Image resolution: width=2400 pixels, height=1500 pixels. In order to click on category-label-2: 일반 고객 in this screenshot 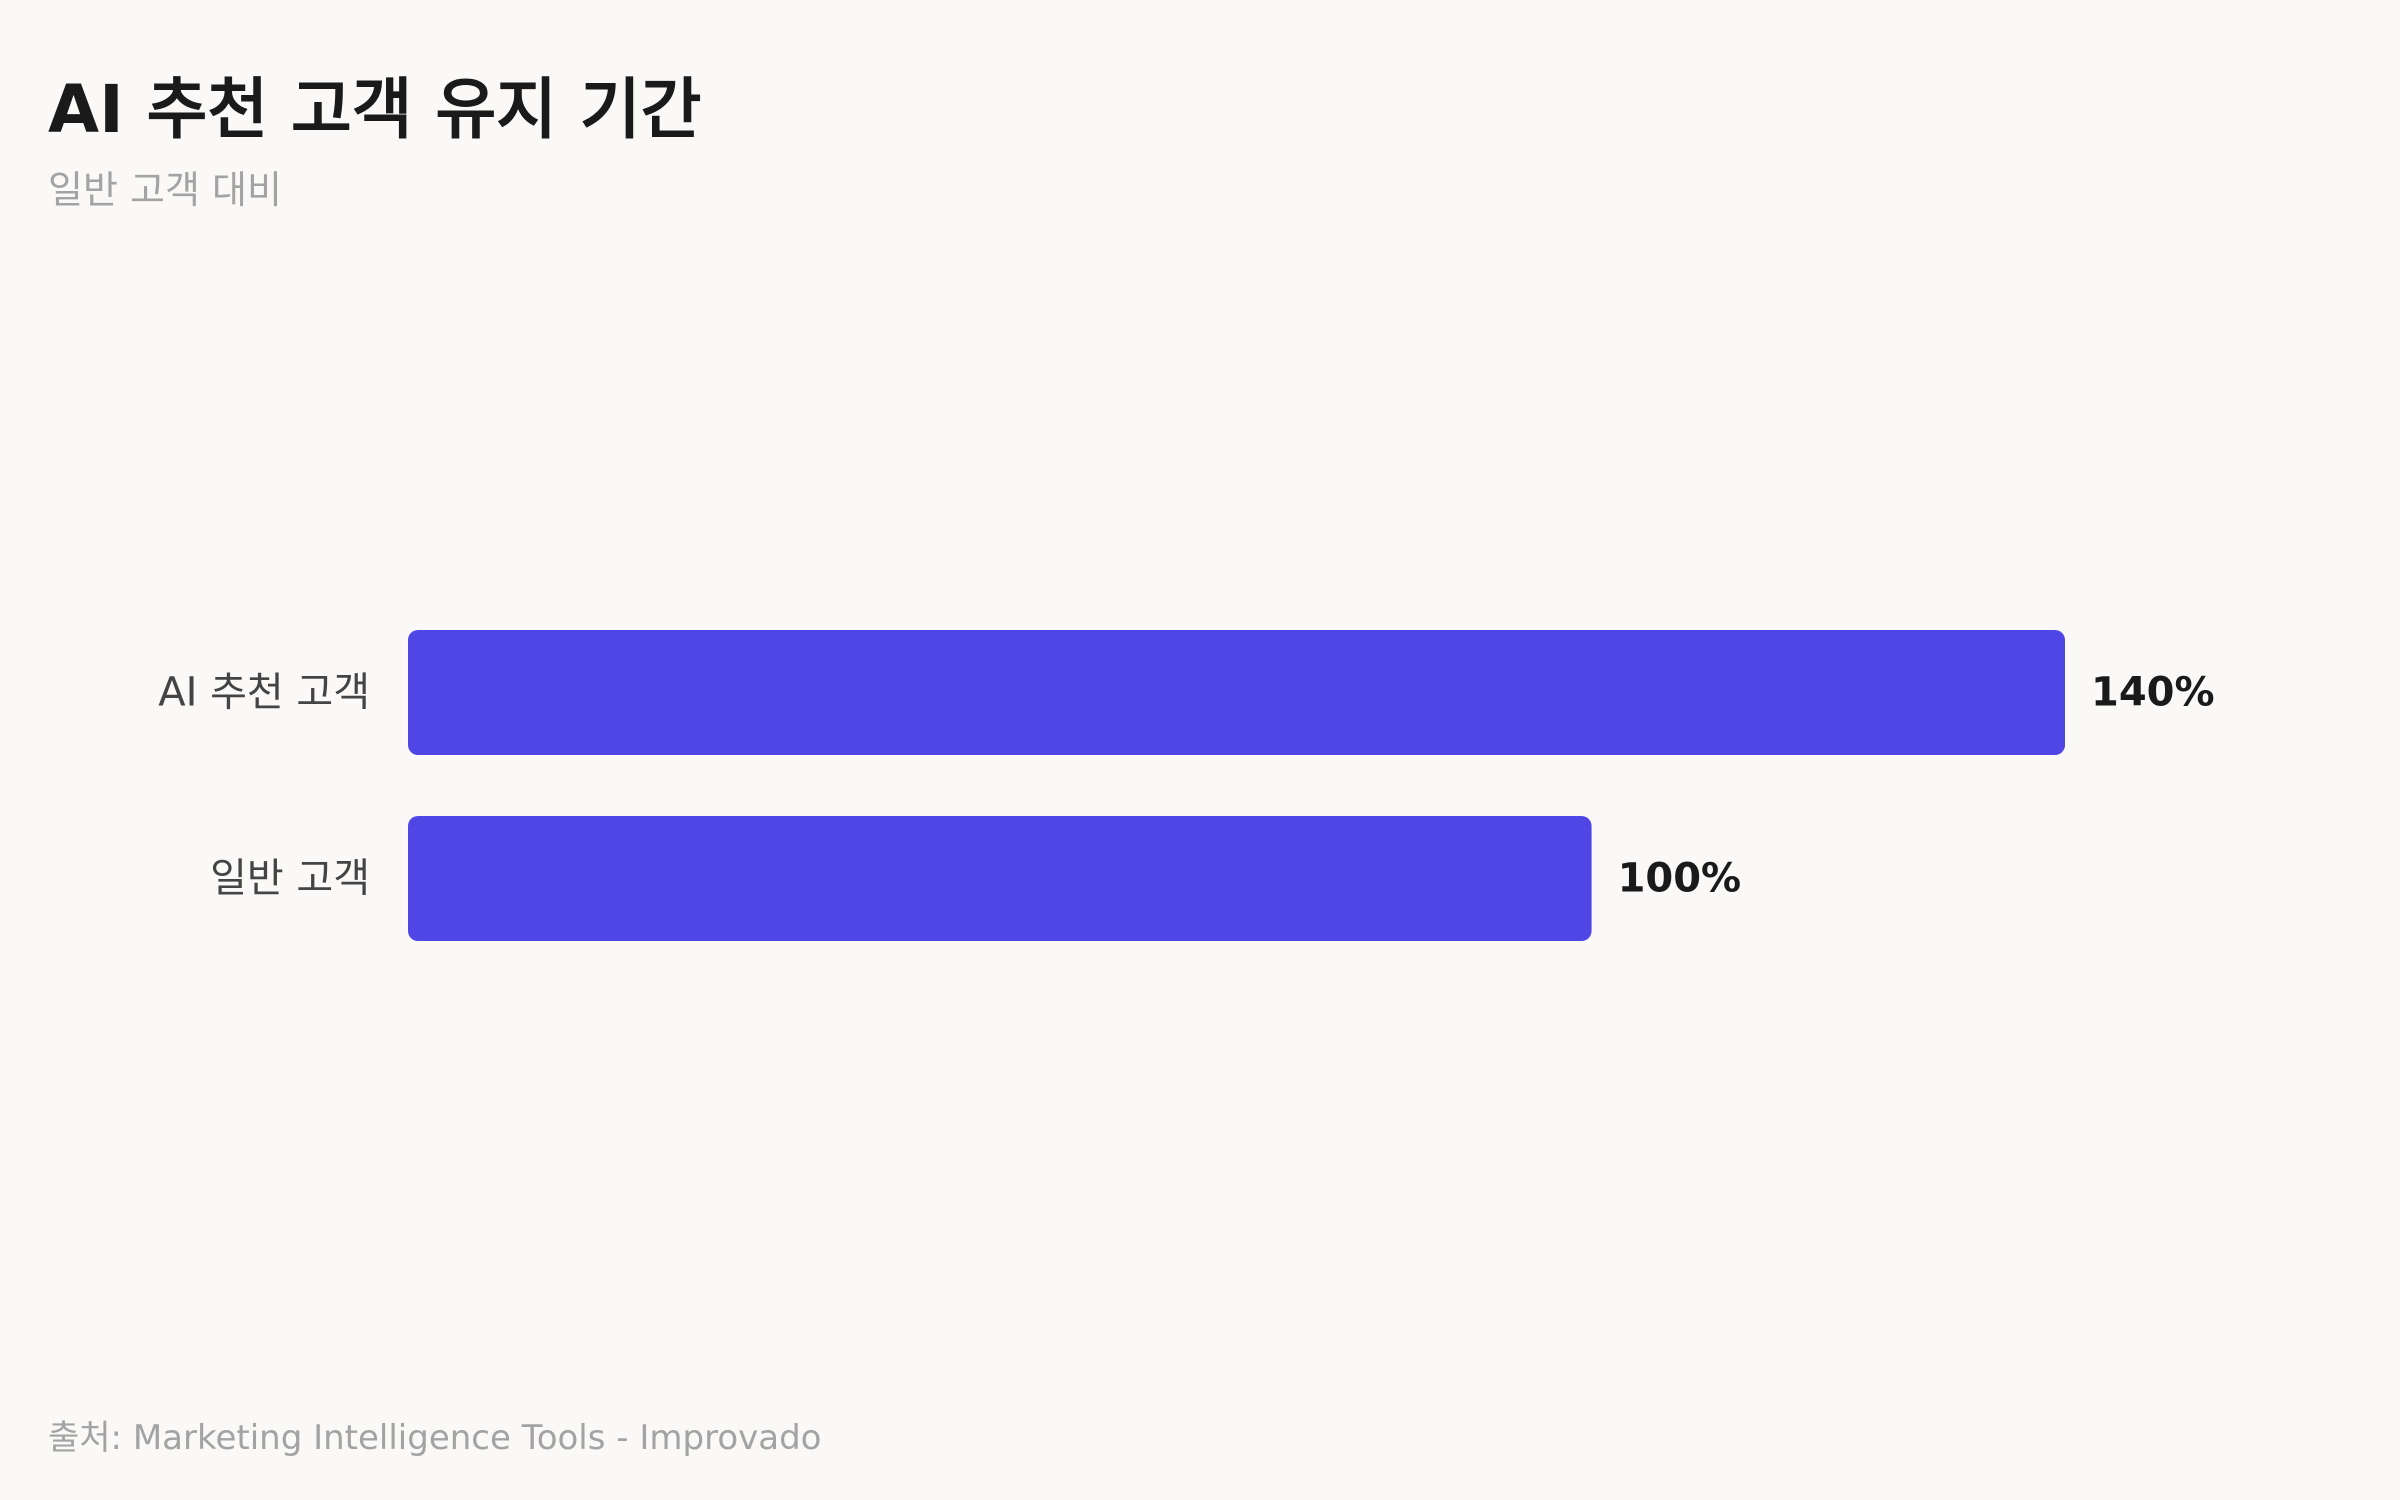, I will do `click(290, 879)`.